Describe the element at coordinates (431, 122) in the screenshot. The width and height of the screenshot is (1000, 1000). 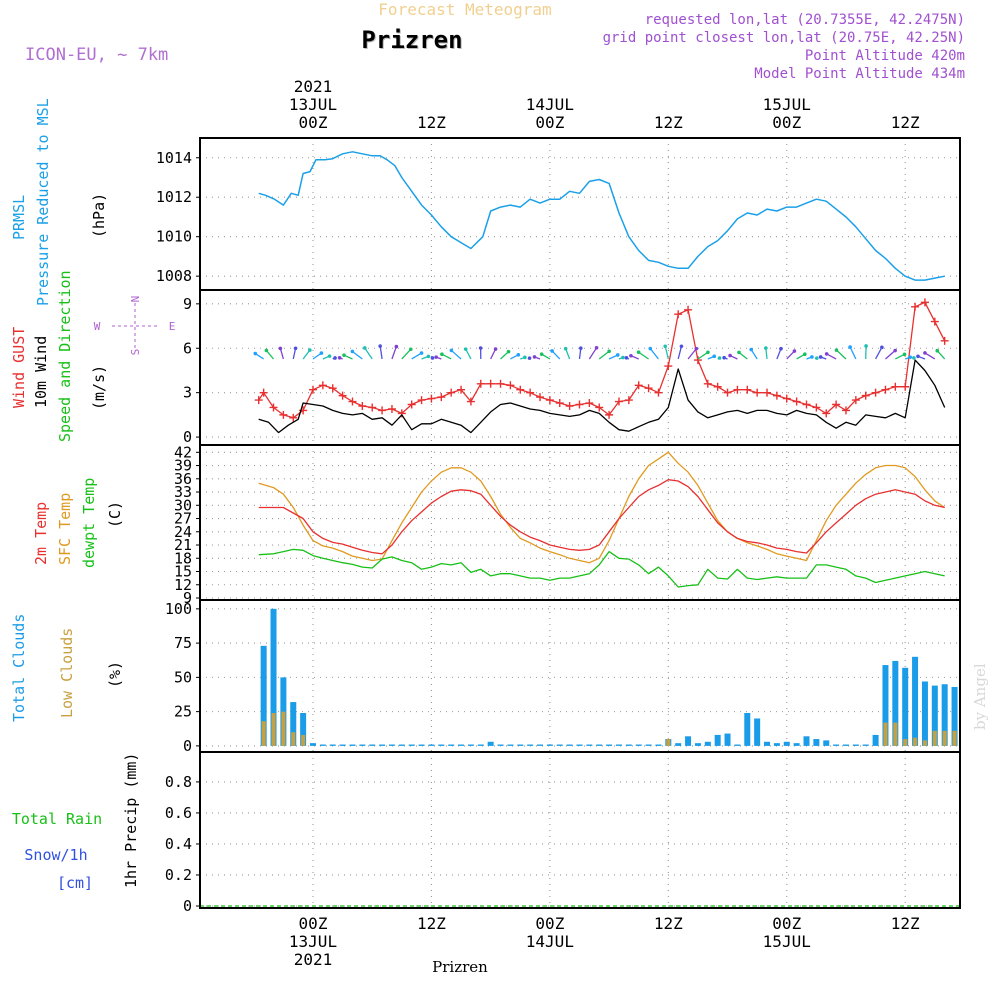
I see `top-time-label: 12Z` at that location.